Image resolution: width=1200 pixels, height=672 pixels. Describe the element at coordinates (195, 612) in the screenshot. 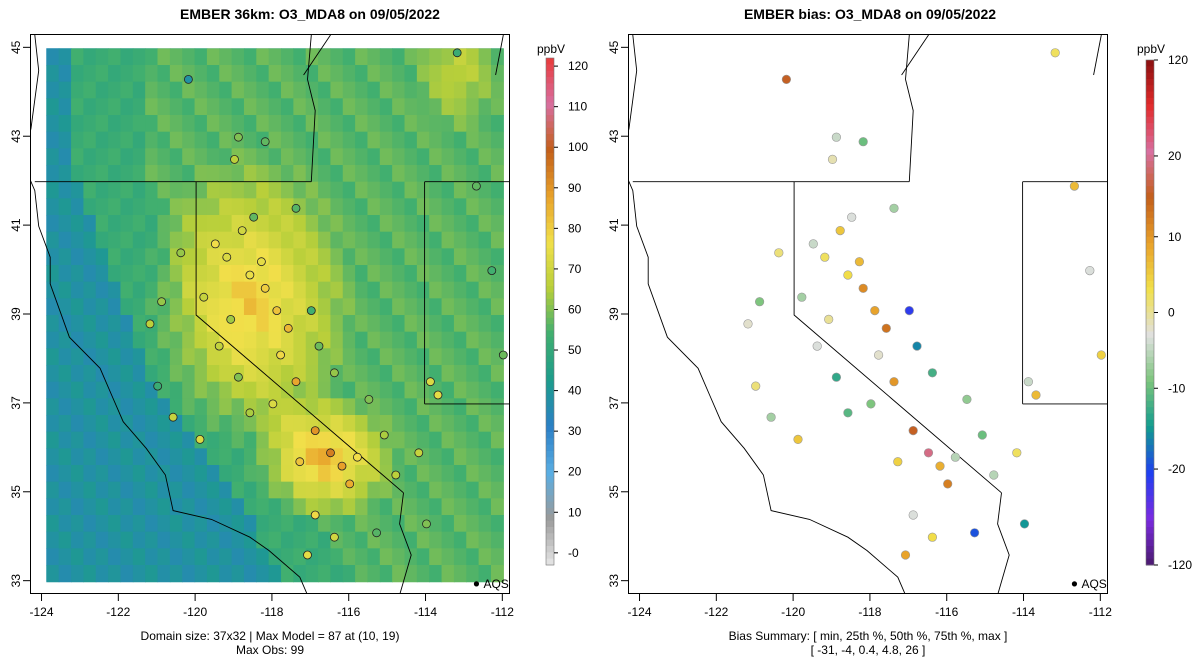

I see `x-tick-label: -120` at that location.